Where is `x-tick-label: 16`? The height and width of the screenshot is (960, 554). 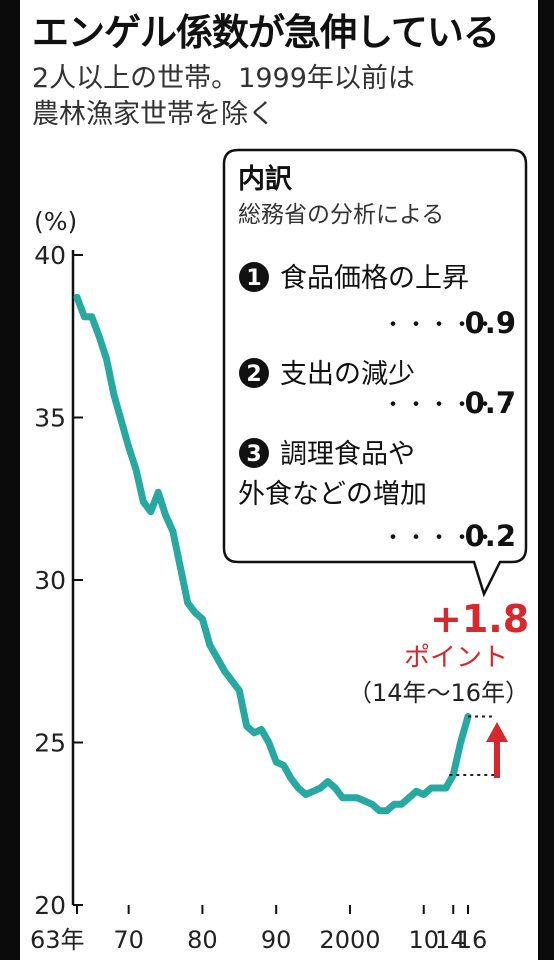
x-tick-label: 16 is located at coordinates (472, 940).